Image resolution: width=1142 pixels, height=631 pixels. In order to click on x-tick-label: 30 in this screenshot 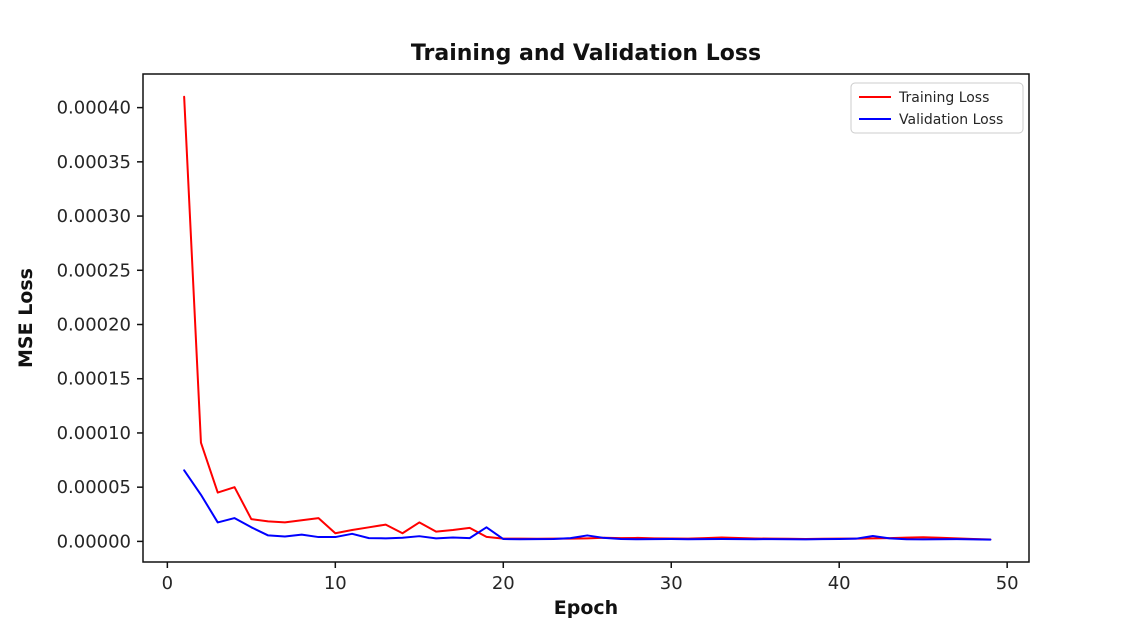, I will do `click(671, 583)`.